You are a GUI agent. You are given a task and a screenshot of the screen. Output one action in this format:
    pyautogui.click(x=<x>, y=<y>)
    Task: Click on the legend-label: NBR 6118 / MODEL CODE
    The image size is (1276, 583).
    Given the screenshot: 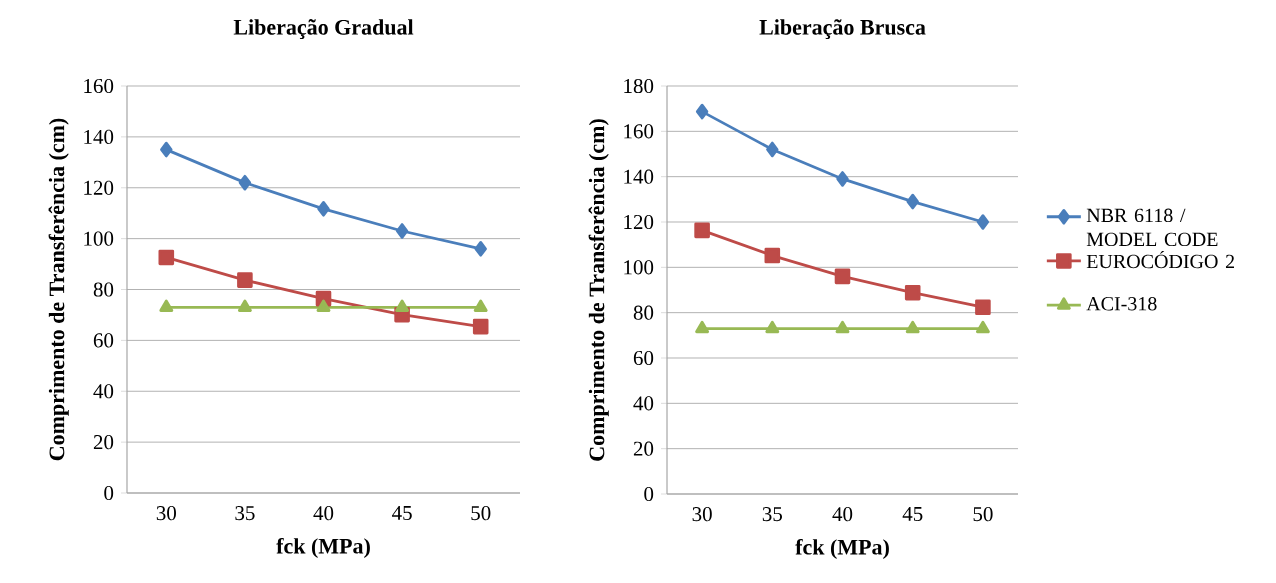 What is the action you would take?
    pyautogui.click(x=1152, y=227)
    